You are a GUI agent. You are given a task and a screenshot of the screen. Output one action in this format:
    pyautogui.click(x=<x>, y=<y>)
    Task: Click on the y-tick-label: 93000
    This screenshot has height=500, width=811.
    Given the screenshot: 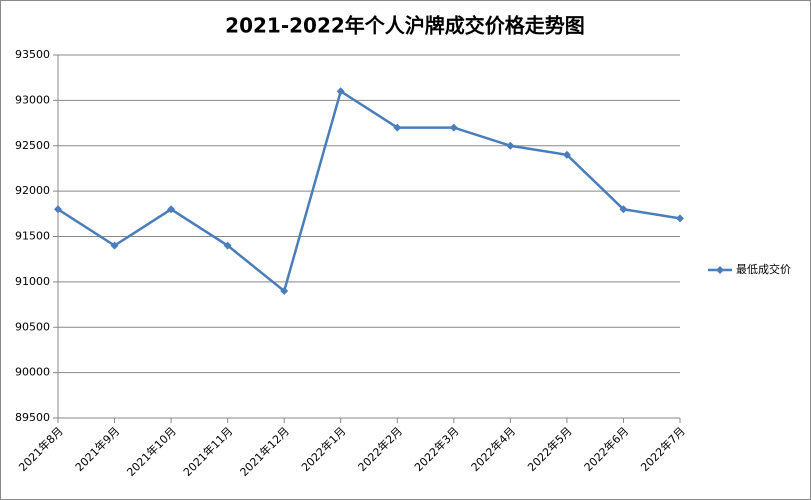 What is the action you would take?
    pyautogui.click(x=32, y=99)
    